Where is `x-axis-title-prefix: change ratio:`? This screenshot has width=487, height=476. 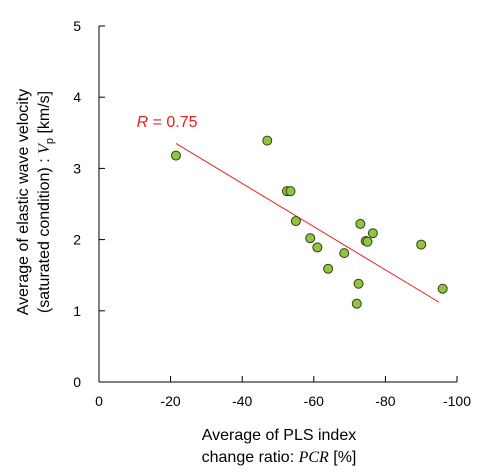
x-axis-title-prefix: change ratio: is located at coordinates (250, 457).